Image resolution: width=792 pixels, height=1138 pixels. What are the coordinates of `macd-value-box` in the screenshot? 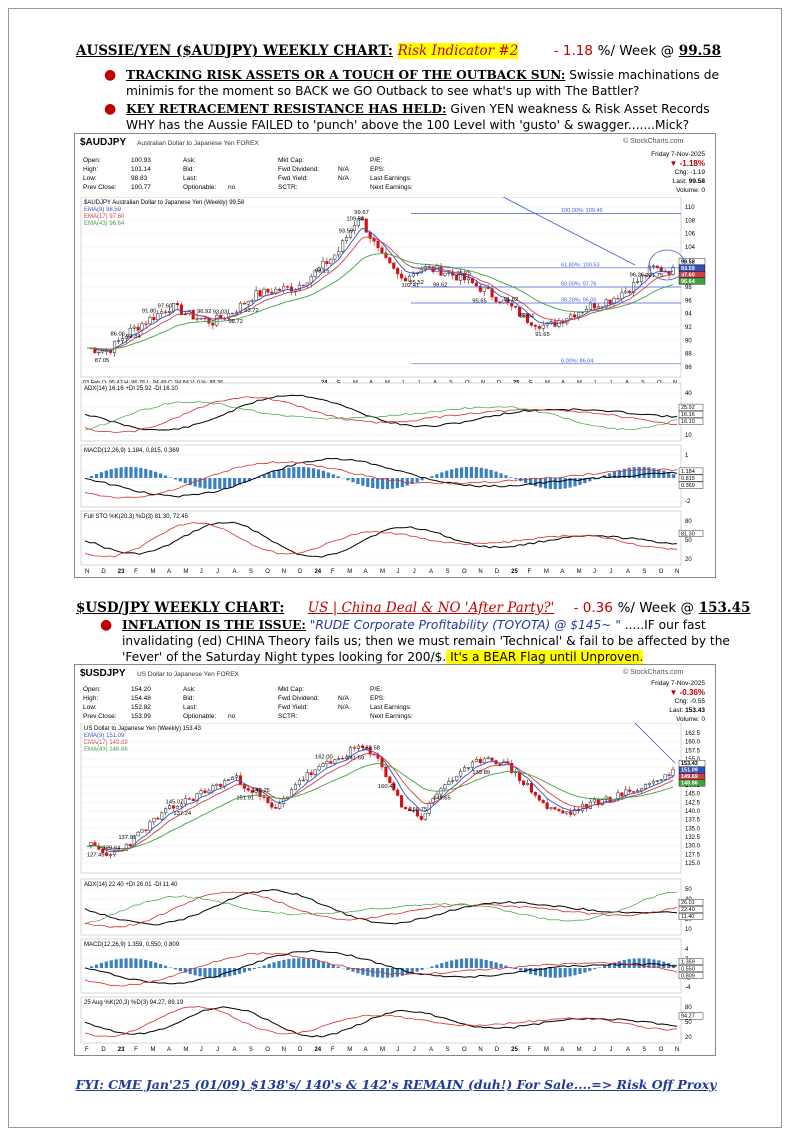 It's located at (691, 478).